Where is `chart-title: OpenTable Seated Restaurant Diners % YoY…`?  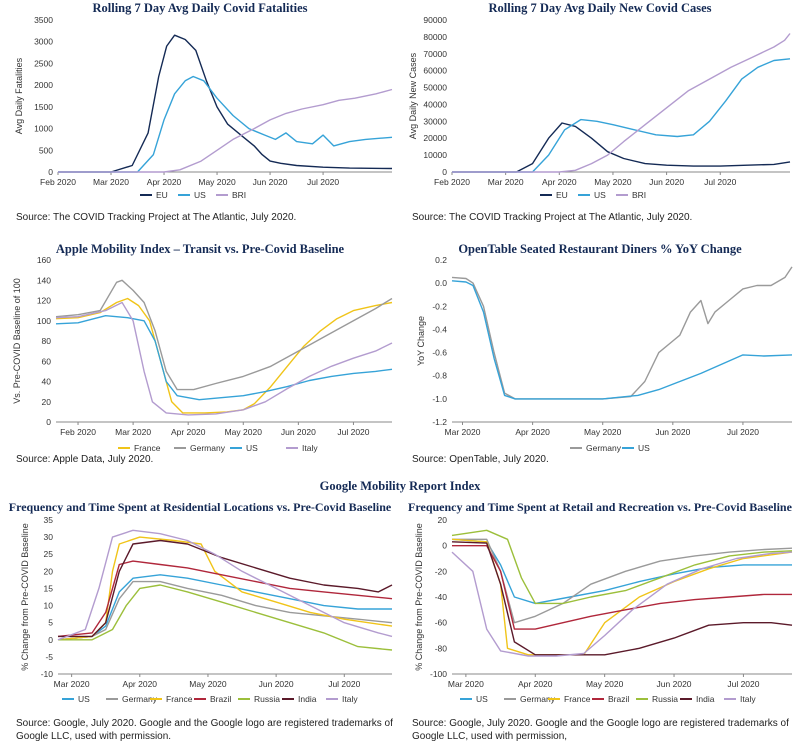
chart-title: OpenTable Seated Restaurant Diners % YoY… is located at coordinates (600, 249).